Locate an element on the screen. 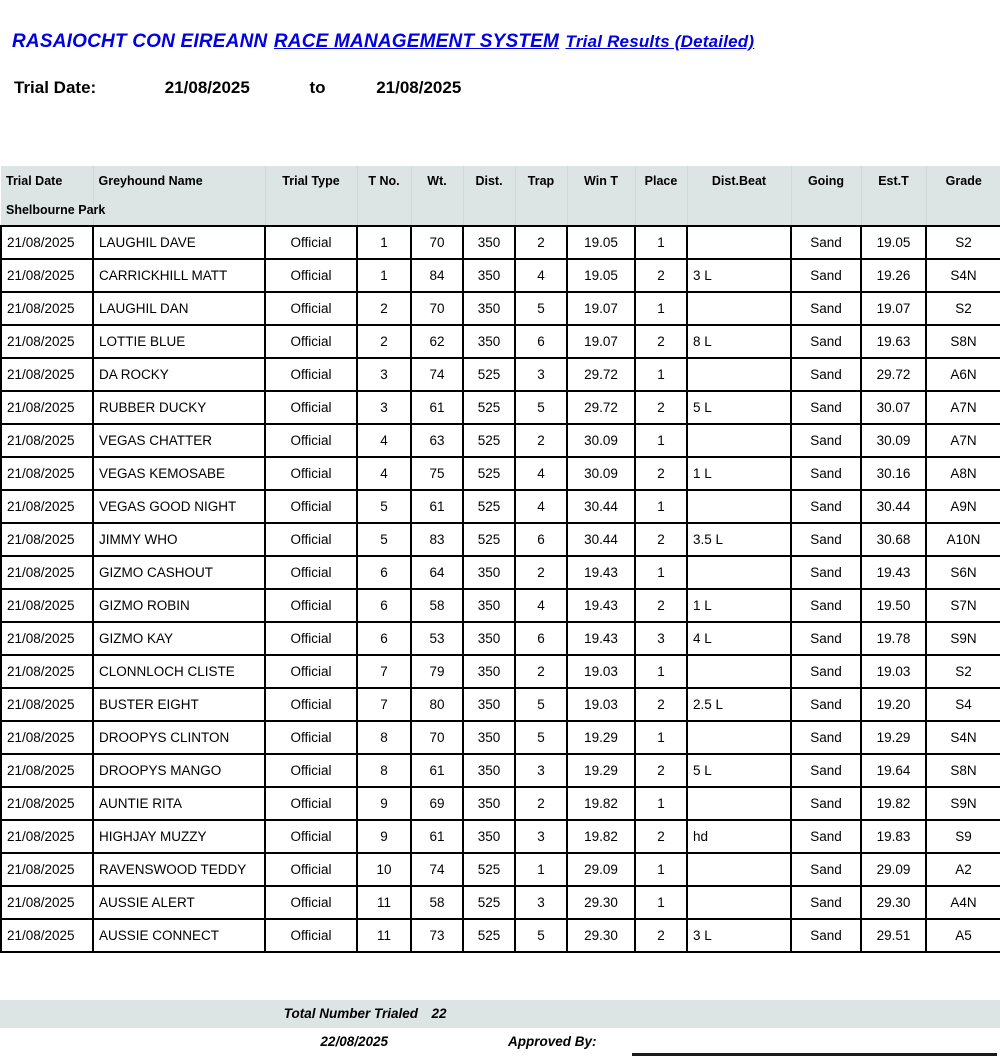 This screenshot has height=1061, width=1000. trial-date-to: 21/08/2025 is located at coordinates (419, 87).